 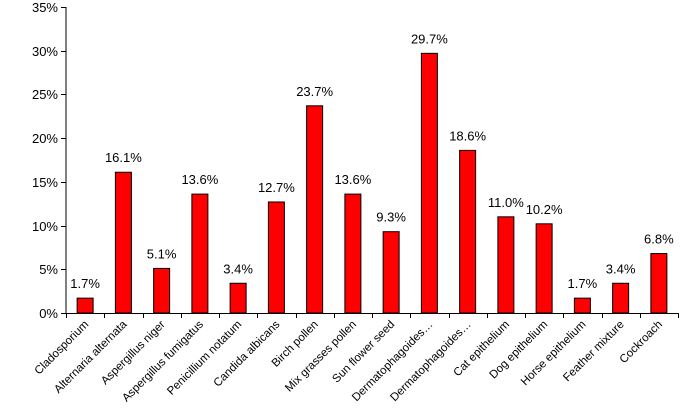 What do you see at coordinates (49, 160) in the screenshot?
I see `y-axis: 0% 5% 10% 15% 20% 25% 30% 35%` at bounding box center [49, 160].